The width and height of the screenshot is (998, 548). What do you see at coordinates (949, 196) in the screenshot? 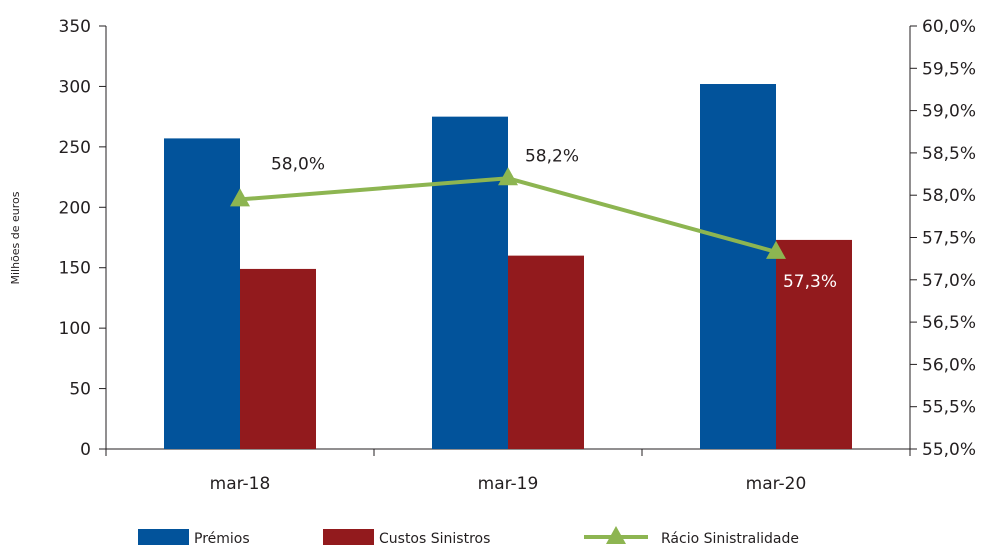
I see `y-right-tick-label: 58,0%` at bounding box center [949, 196].